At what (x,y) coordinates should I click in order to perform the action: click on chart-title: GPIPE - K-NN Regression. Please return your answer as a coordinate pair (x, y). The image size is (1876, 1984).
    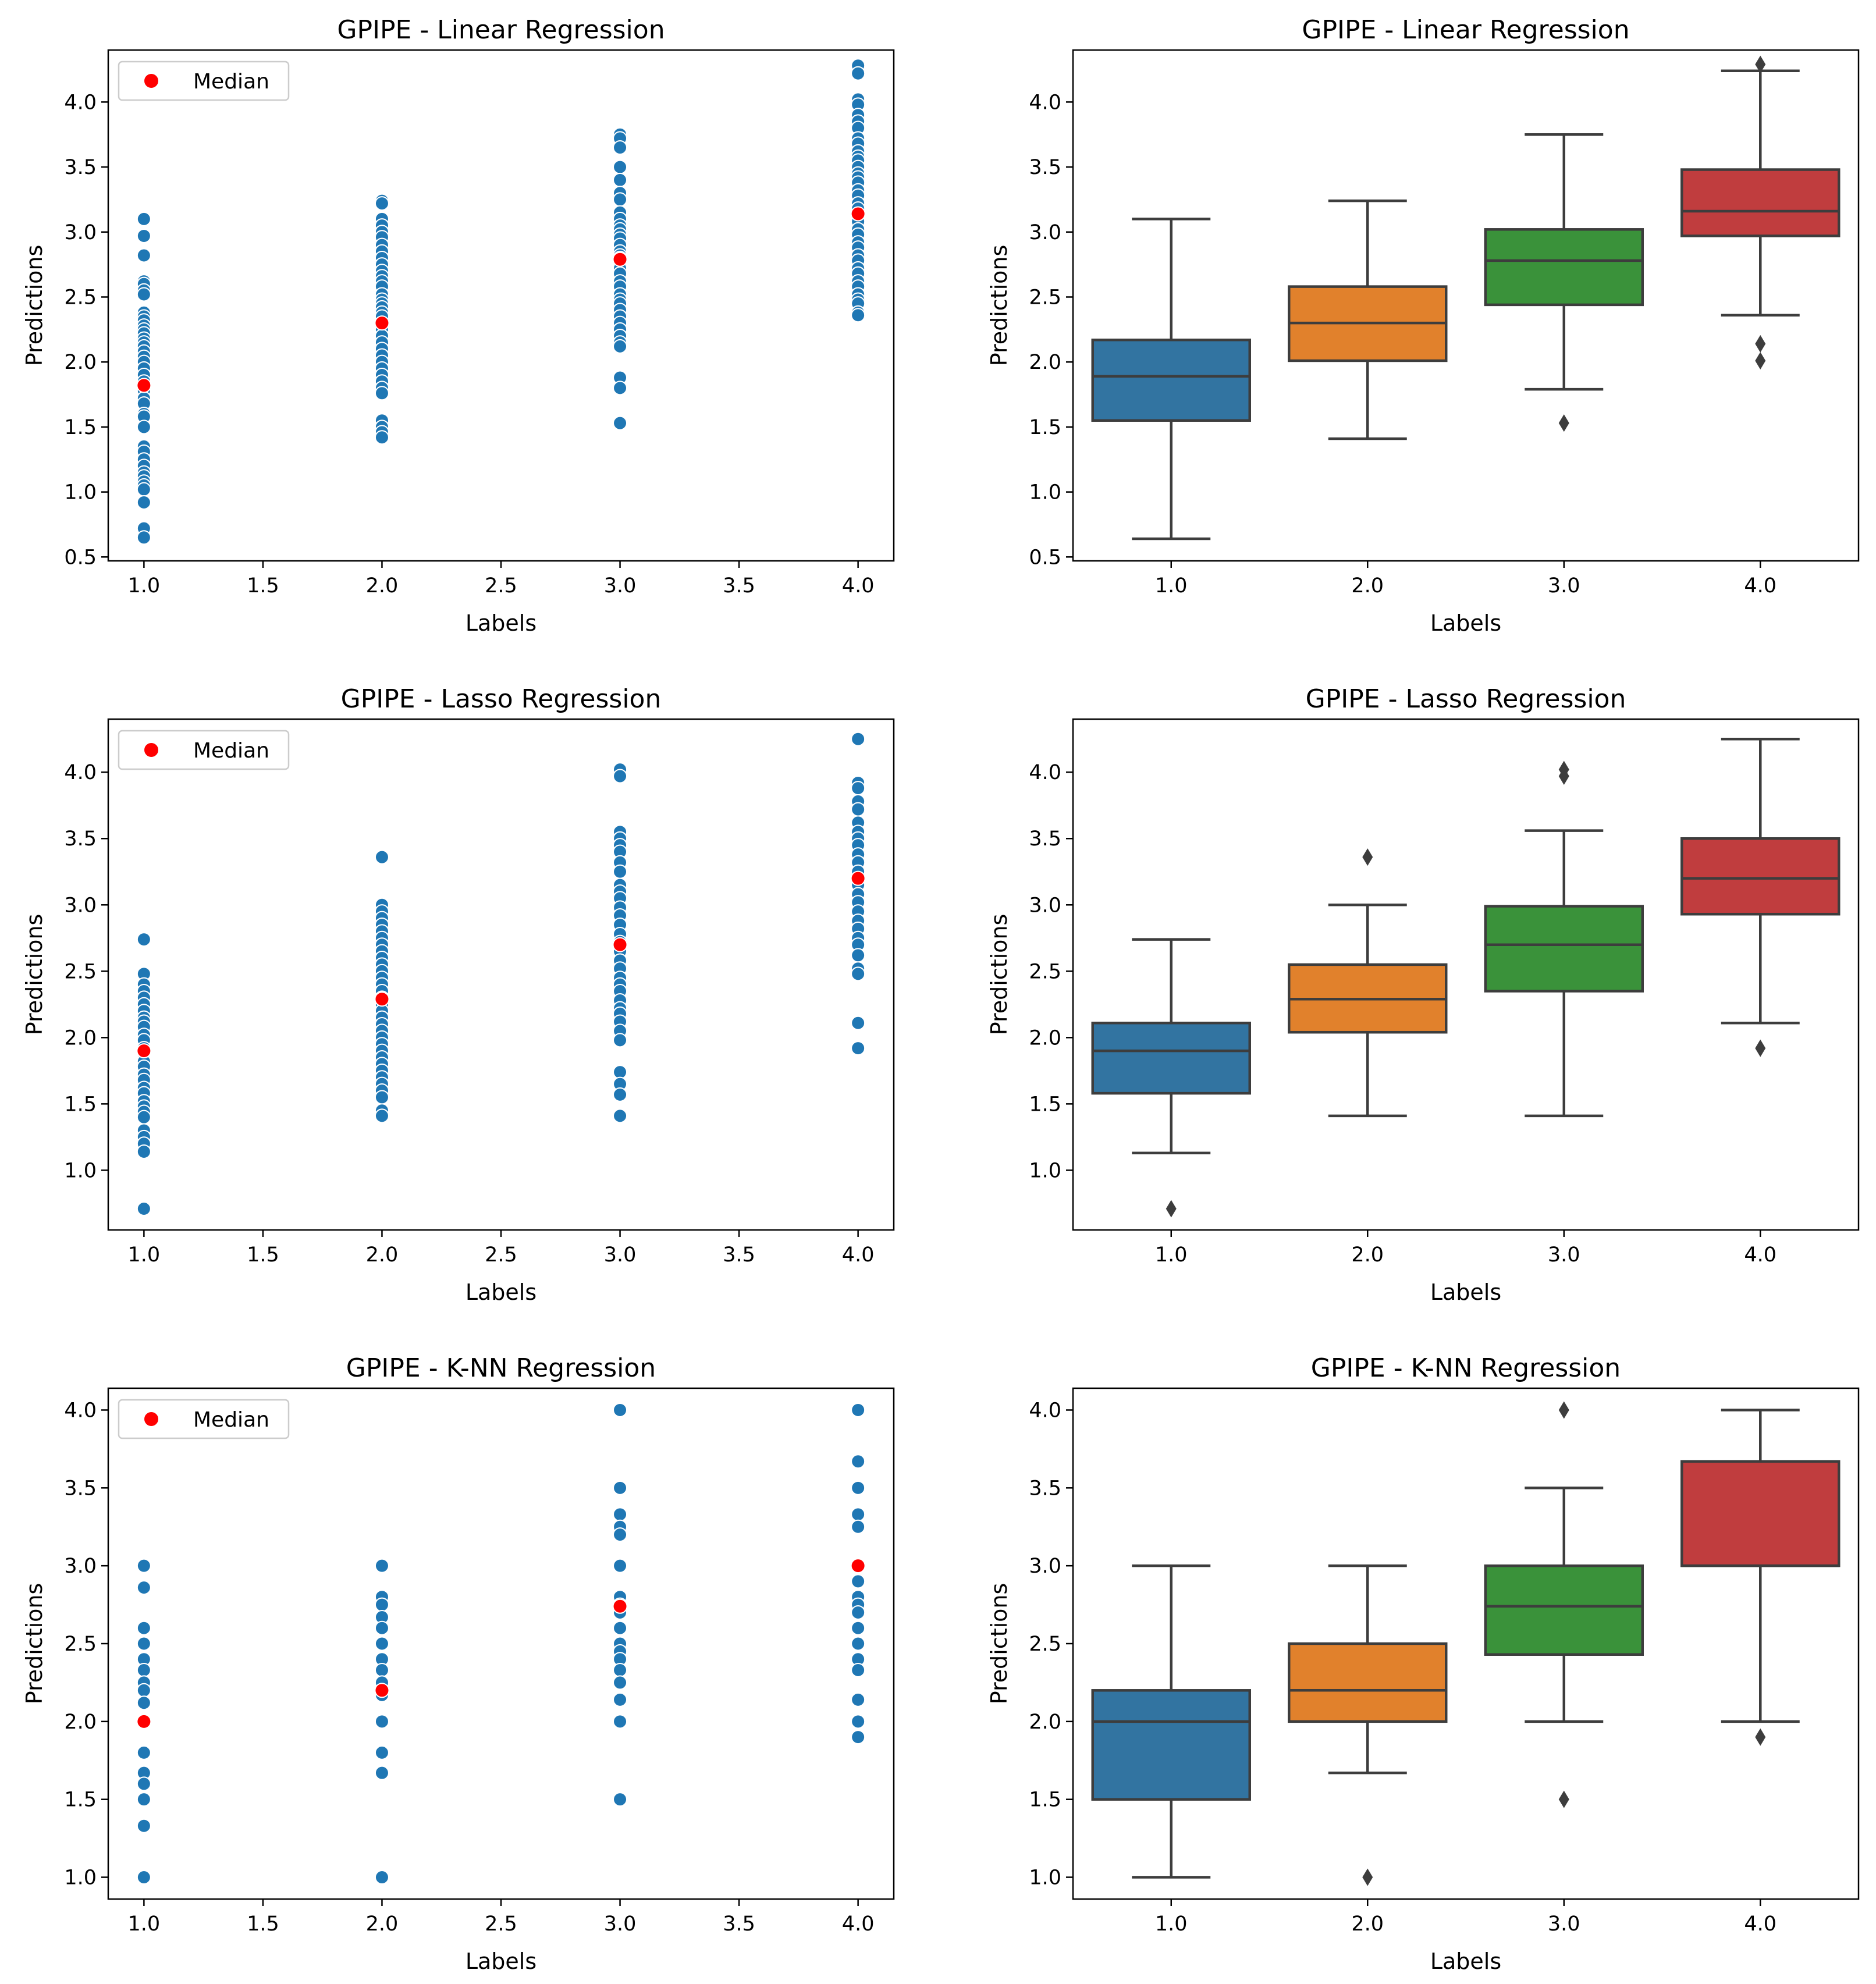
    Looking at the image, I should click on (501, 1368).